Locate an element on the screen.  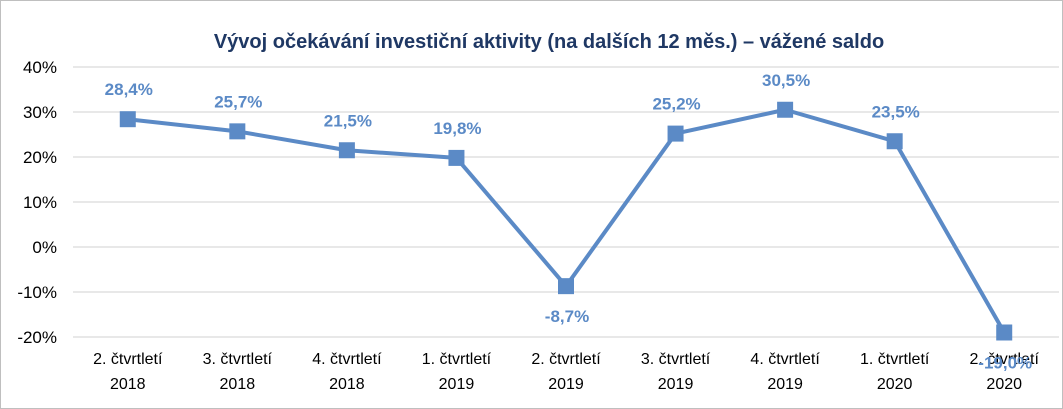
y-tick-label: -20% is located at coordinates (37, 337).